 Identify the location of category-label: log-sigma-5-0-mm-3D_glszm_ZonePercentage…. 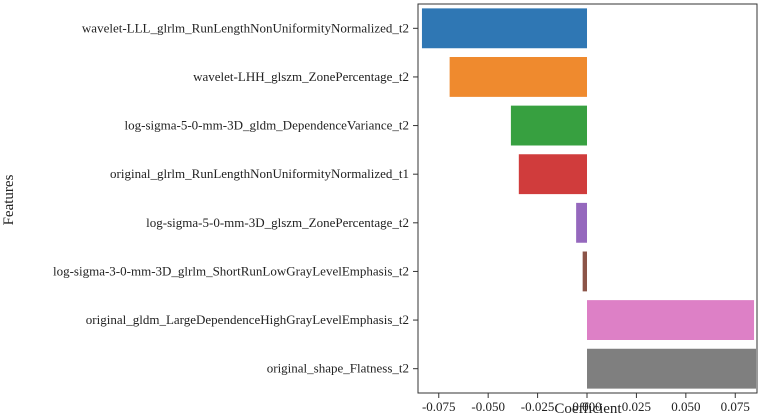
(277, 222).